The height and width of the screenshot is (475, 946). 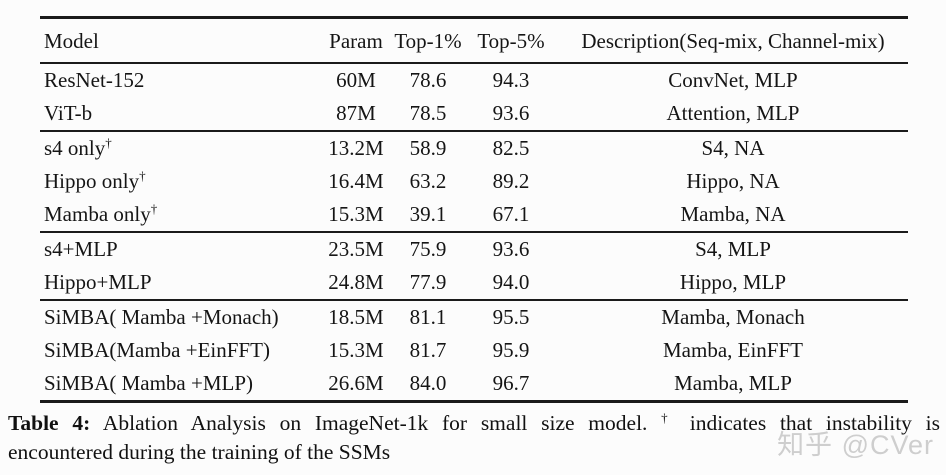 What do you see at coordinates (428, 214) in the screenshot?
I see `top1-cell: 39.1` at bounding box center [428, 214].